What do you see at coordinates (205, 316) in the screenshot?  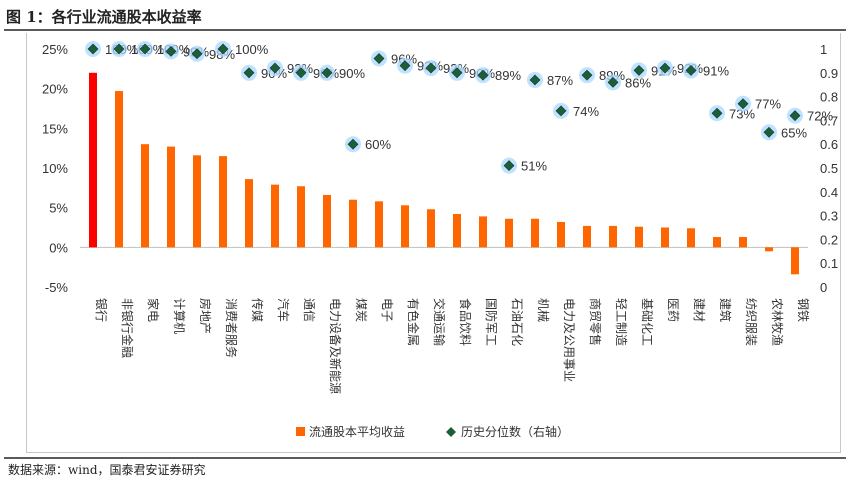 I see `x-tick-label: 房地产` at bounding box center [205, 316].